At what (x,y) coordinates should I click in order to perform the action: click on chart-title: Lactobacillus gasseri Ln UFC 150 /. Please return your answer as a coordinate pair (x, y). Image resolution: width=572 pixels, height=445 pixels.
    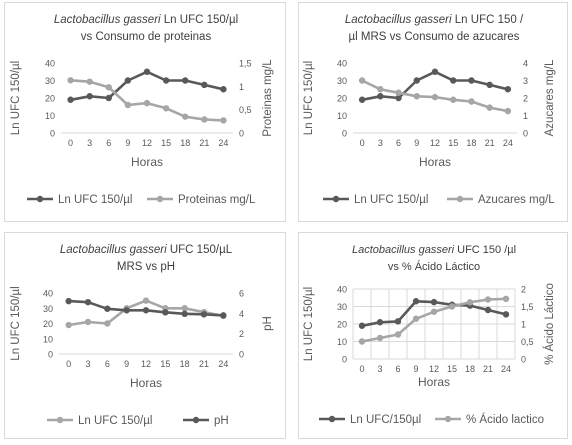
    Looking at the image, I should click on (434, 20).